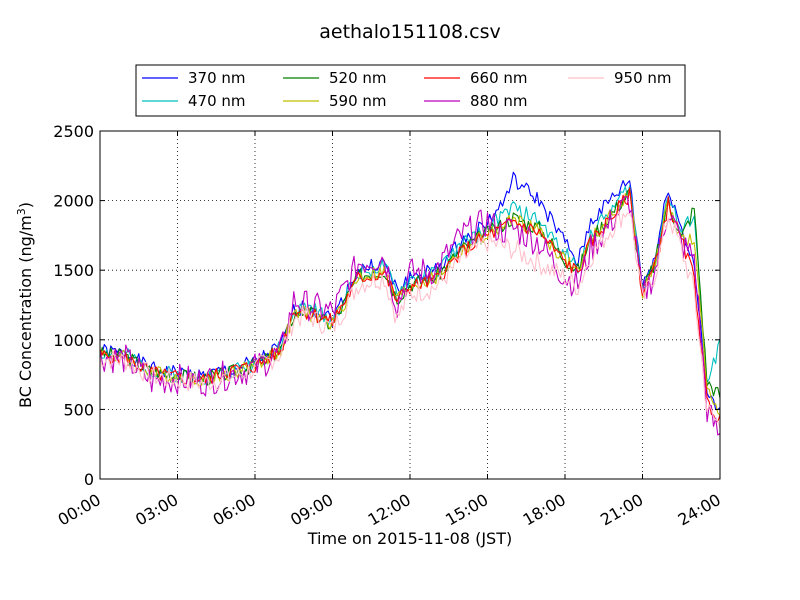 This screenshot has width=800, height=600. What do you see at coordinates (311, 510) in the screenshot?
I see `x-tick-label: 09:00` at bounding box center [311, 510].